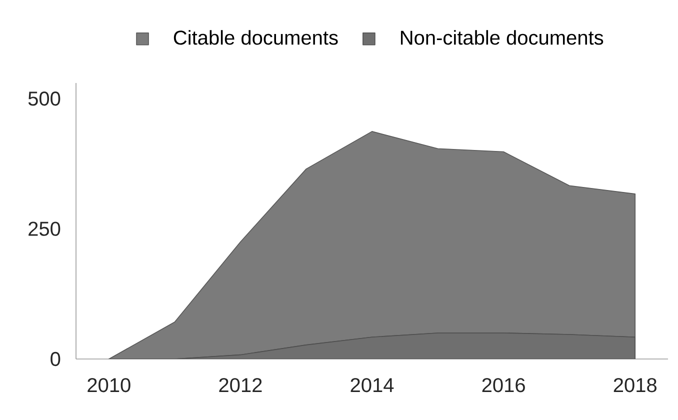  Describe the element at coordinates (44, 229) in the screenshot. I see `y-tick-label: 250` at that location.